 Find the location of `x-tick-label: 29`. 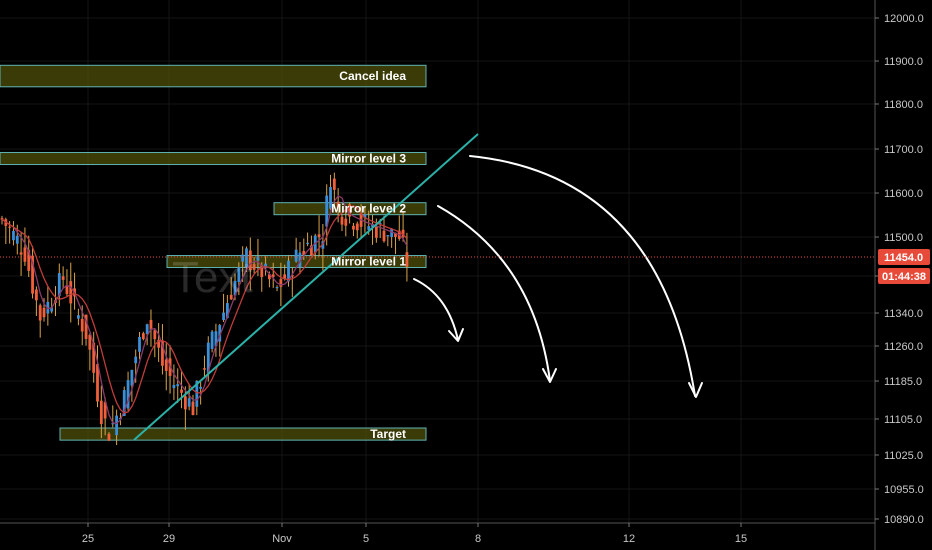

x-tick-label: 29 is located at coordinates (169, 539).